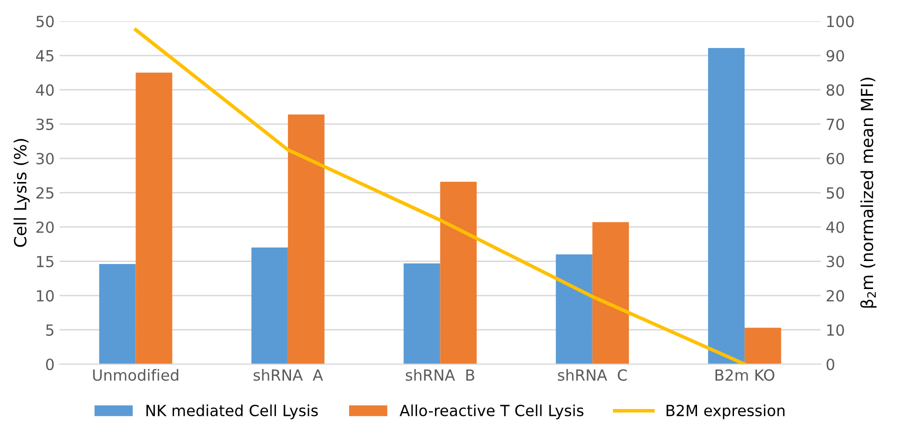 This screenshot has width=917, height=433. What do you see at coordinates (835, 56) in the screenshot?
I see `y2-tick-label: 90` at bounding box center [835, 56].